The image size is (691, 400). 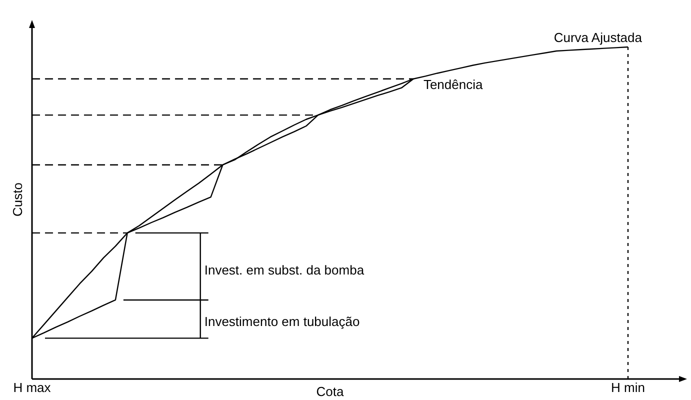 I want to click on x-tick-label: H min, so click(x=628, y=388).